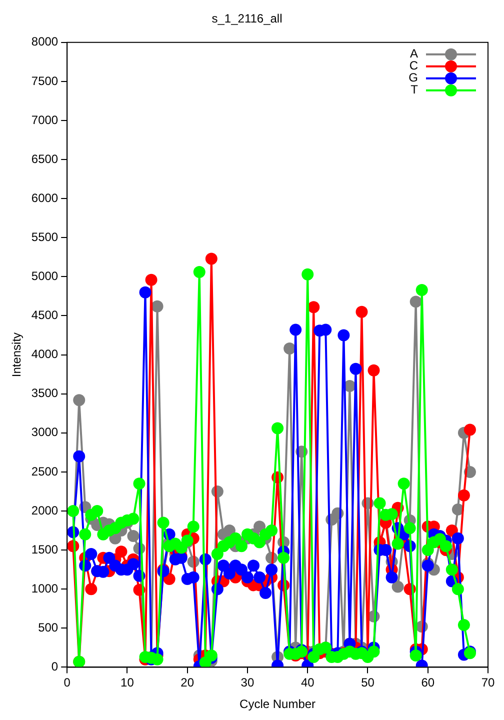 The height and width of the screenshot is (720, 504). Describe the element at coordinates (44, 588) in the screenshot. I see `y-tick-label: 1000` at that location.